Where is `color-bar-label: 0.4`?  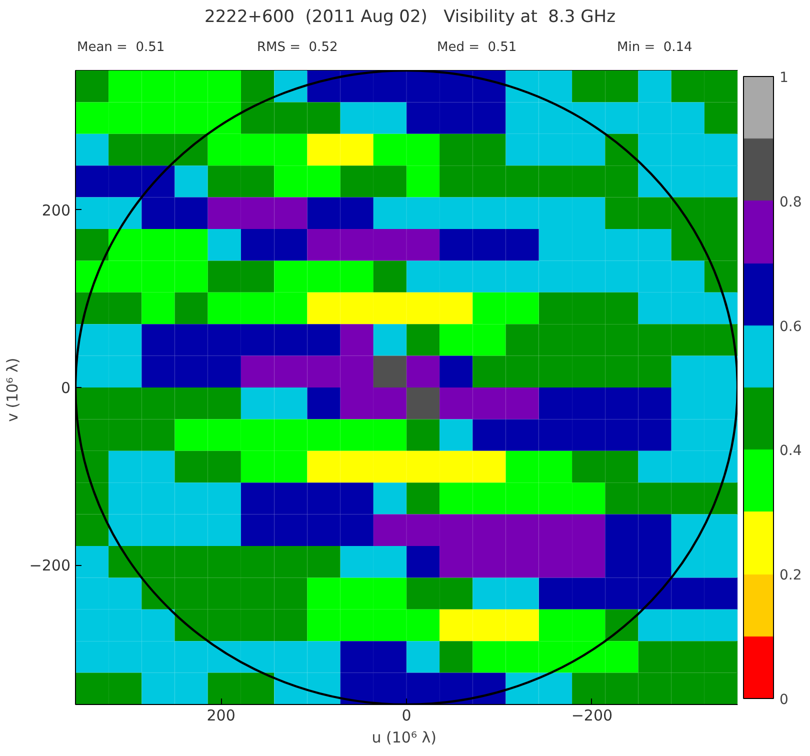 color-bar-label: 0.4 is located at coordinates (791, 451).